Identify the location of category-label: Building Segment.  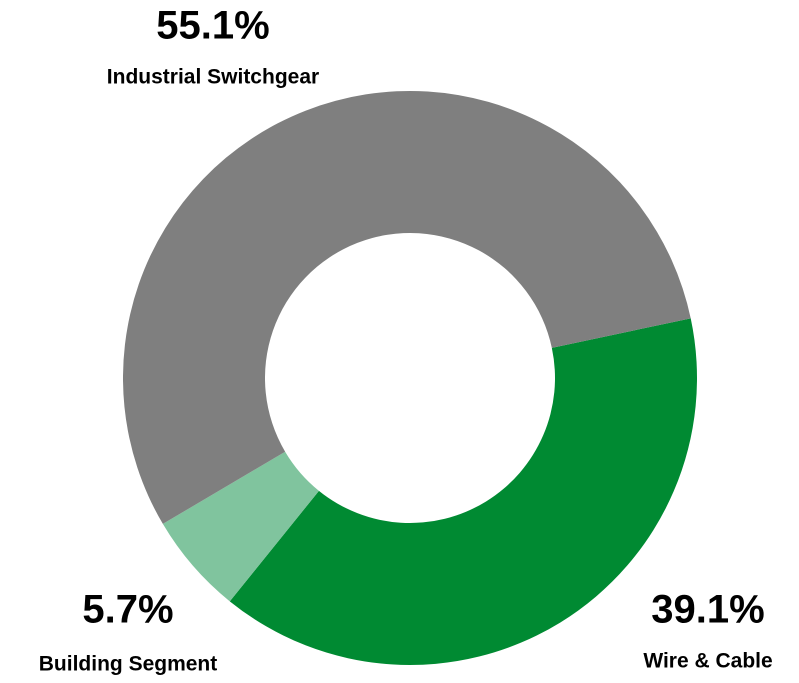
(128, 664).